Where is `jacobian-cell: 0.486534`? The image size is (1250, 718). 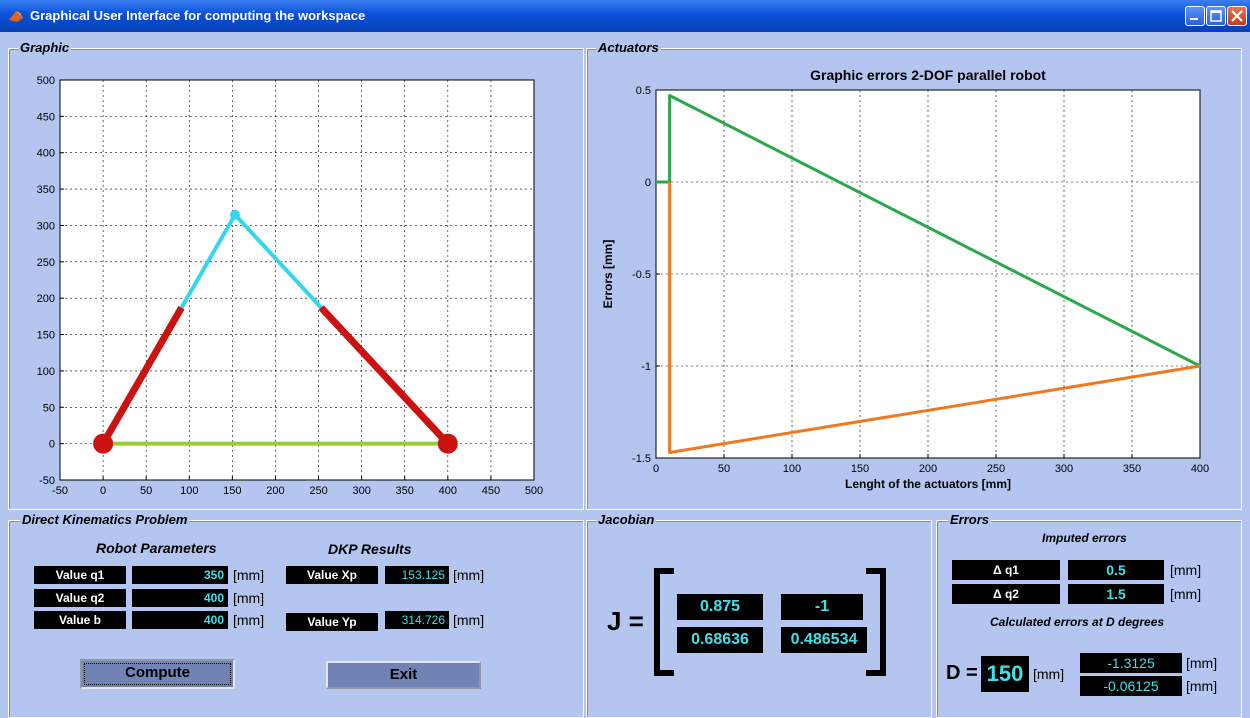
jacobian-cell: 0.486534 is located at coordinates (824, 640).